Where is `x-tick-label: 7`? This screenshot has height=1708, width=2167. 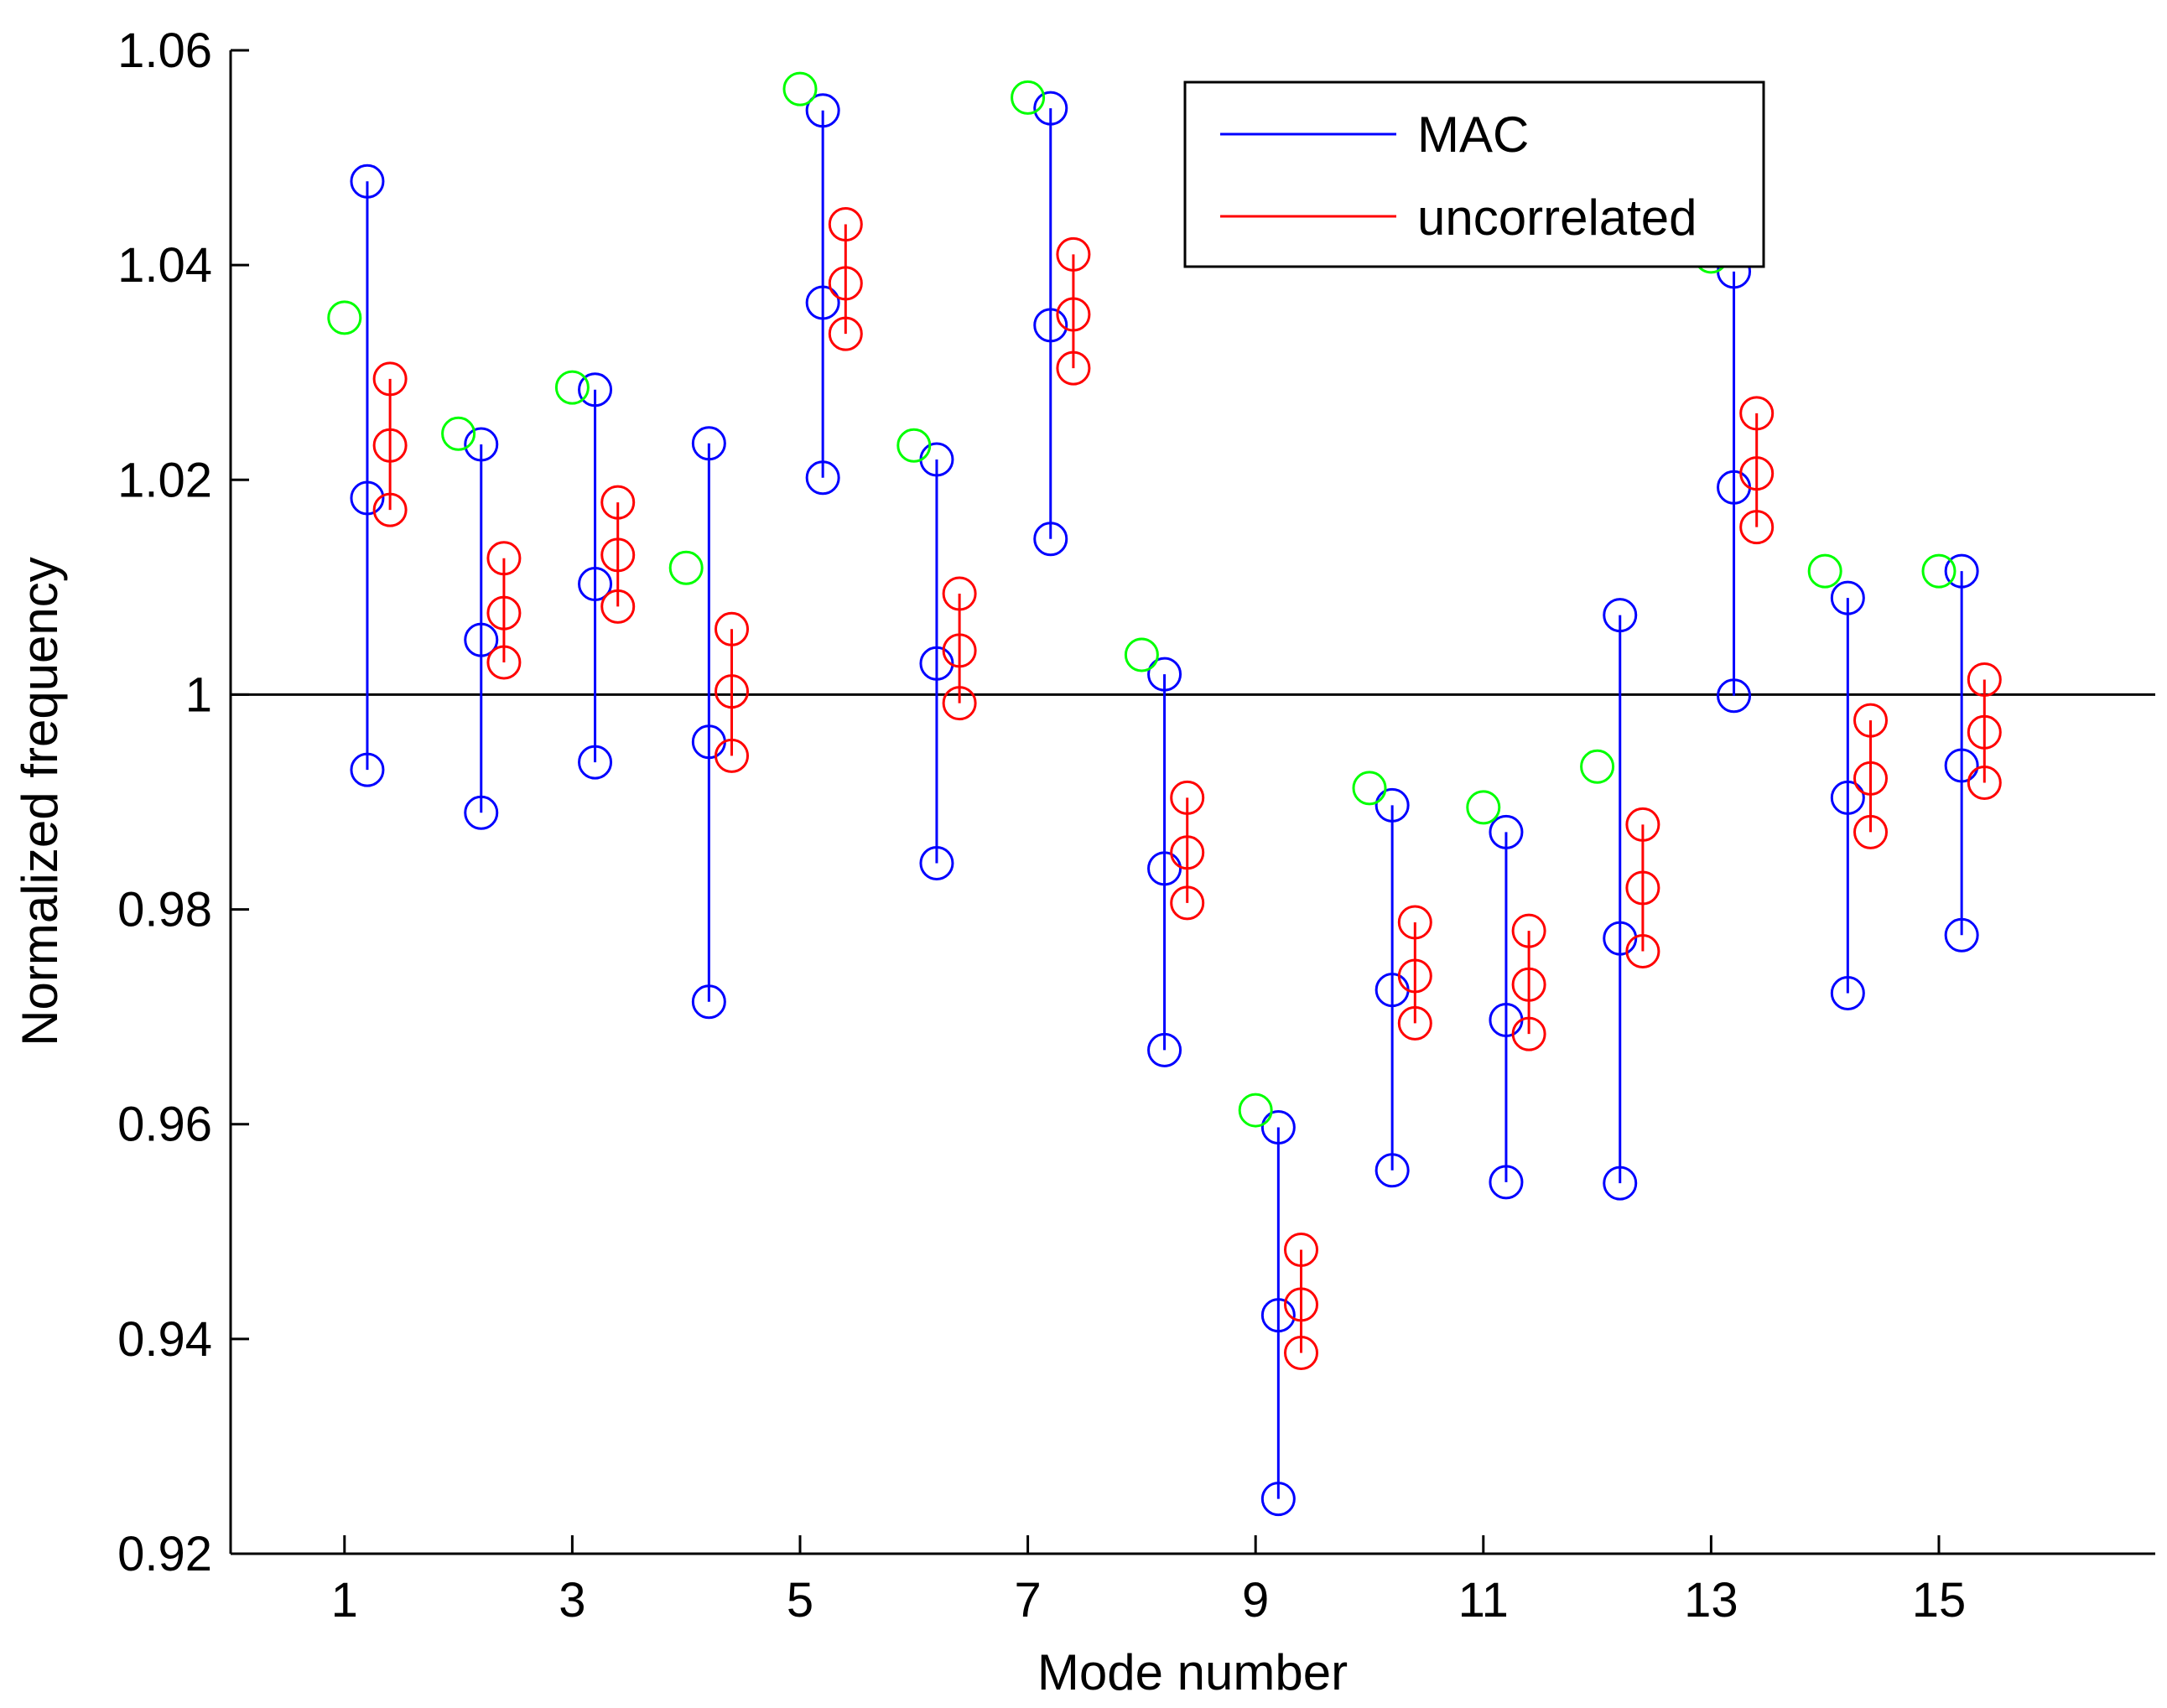
x-tick-label: 7 is located at coordinates (1027, 1600).